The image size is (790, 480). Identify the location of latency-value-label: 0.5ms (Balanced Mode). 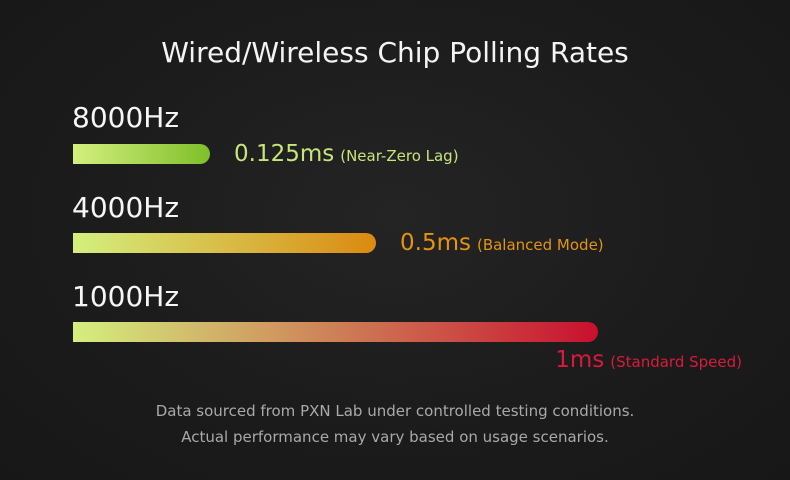
(502, 243).